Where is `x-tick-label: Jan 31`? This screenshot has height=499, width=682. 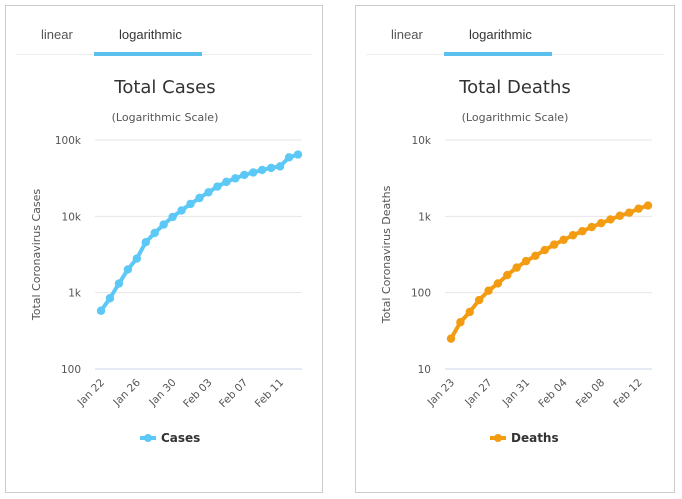
x-tick-label: Jan 31 is located at coordinates (516, 393).